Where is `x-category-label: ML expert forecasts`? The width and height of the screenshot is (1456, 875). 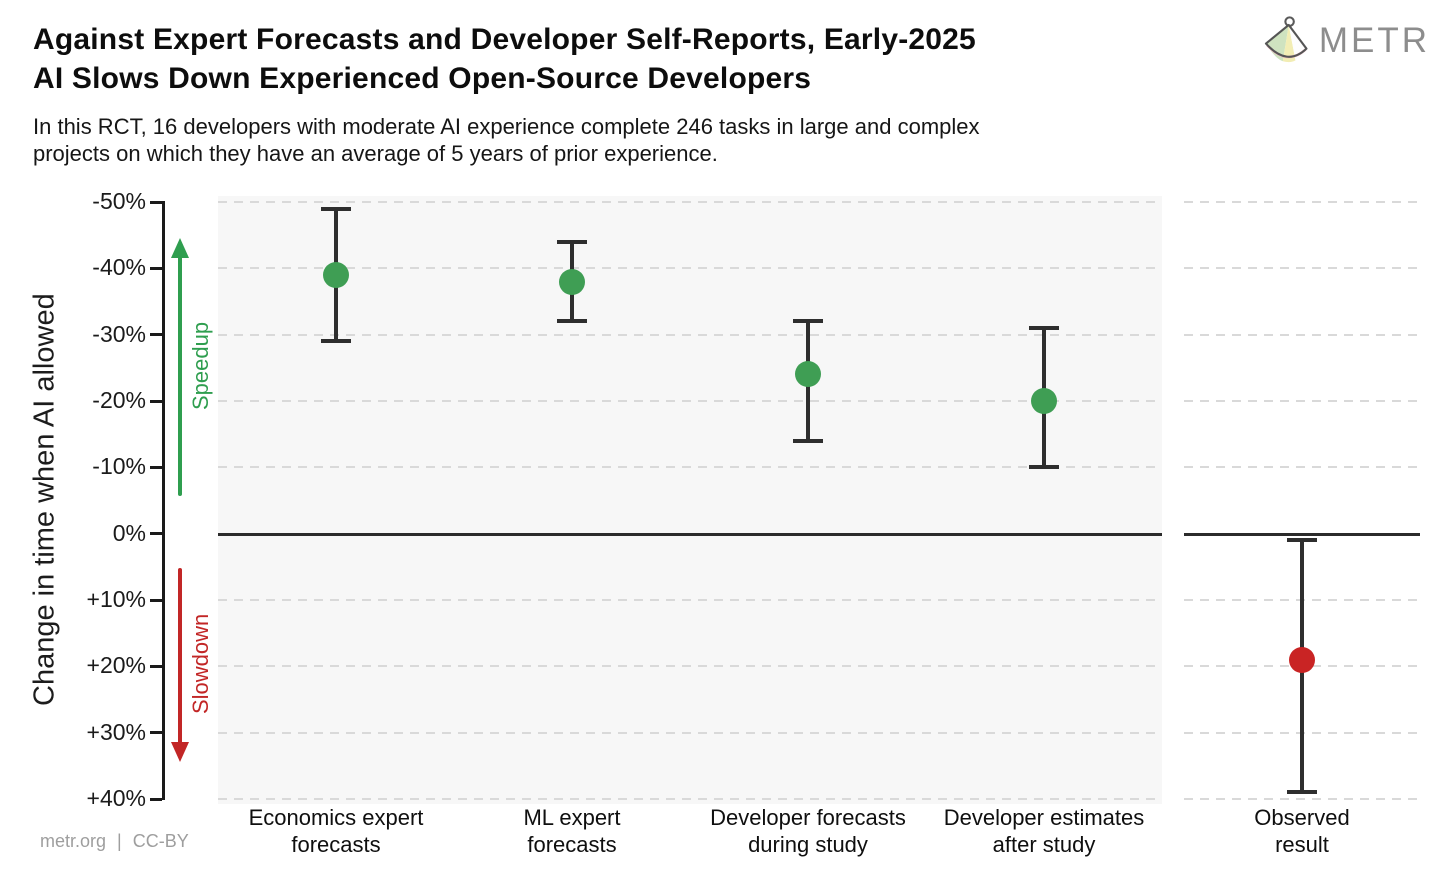 x-category-label: ML expert forecasts is located at coordinates (572, 831).